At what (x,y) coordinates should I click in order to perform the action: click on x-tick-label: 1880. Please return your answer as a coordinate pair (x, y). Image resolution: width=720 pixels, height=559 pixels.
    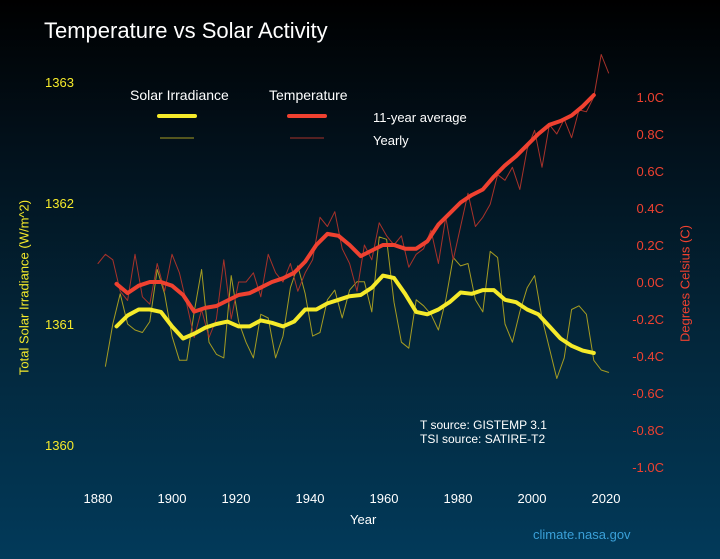
    Looking at the image, I should click on (98, 498).